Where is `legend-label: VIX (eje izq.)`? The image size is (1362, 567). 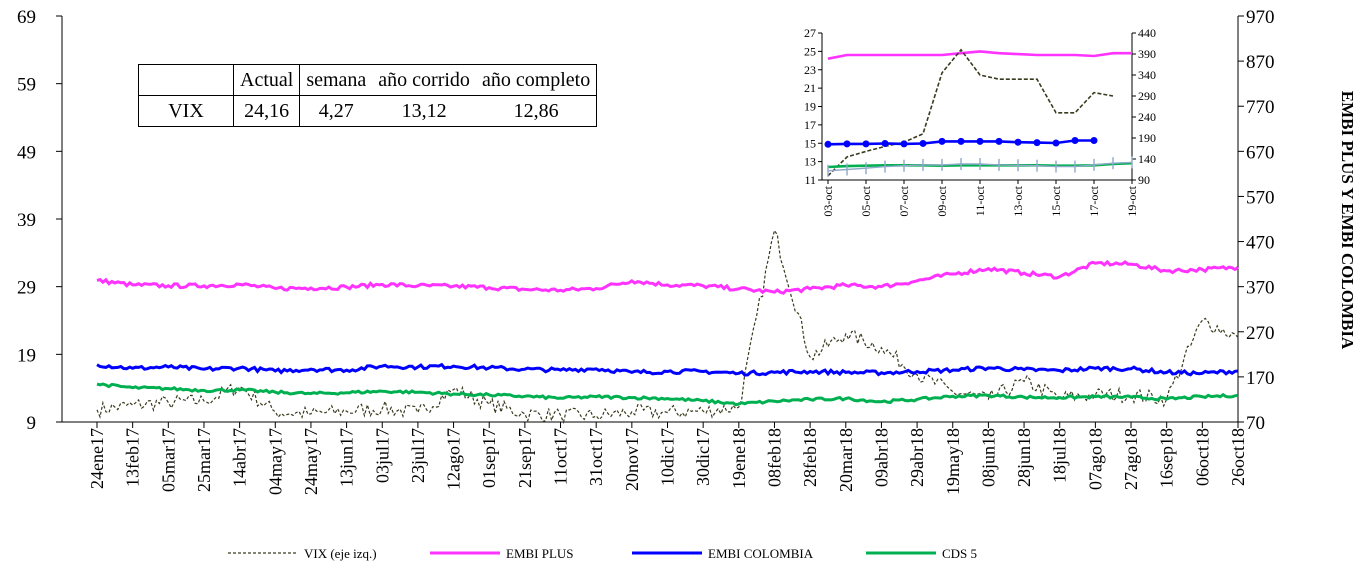 legend-label: VIX (eje izq.) is located at coordinates (340, 553).